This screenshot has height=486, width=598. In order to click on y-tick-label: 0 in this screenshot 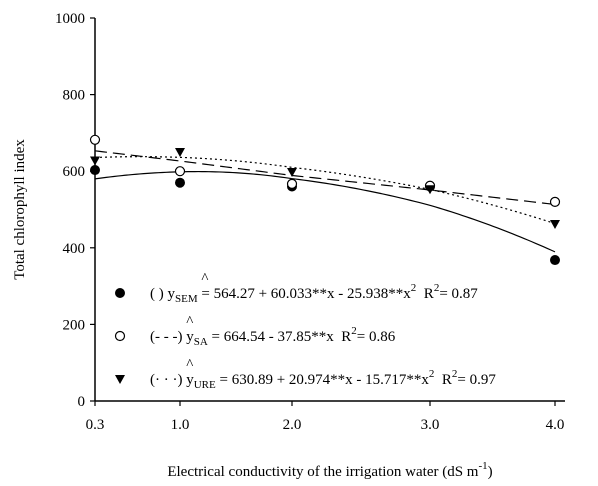, I will do `click(82, 402)`.